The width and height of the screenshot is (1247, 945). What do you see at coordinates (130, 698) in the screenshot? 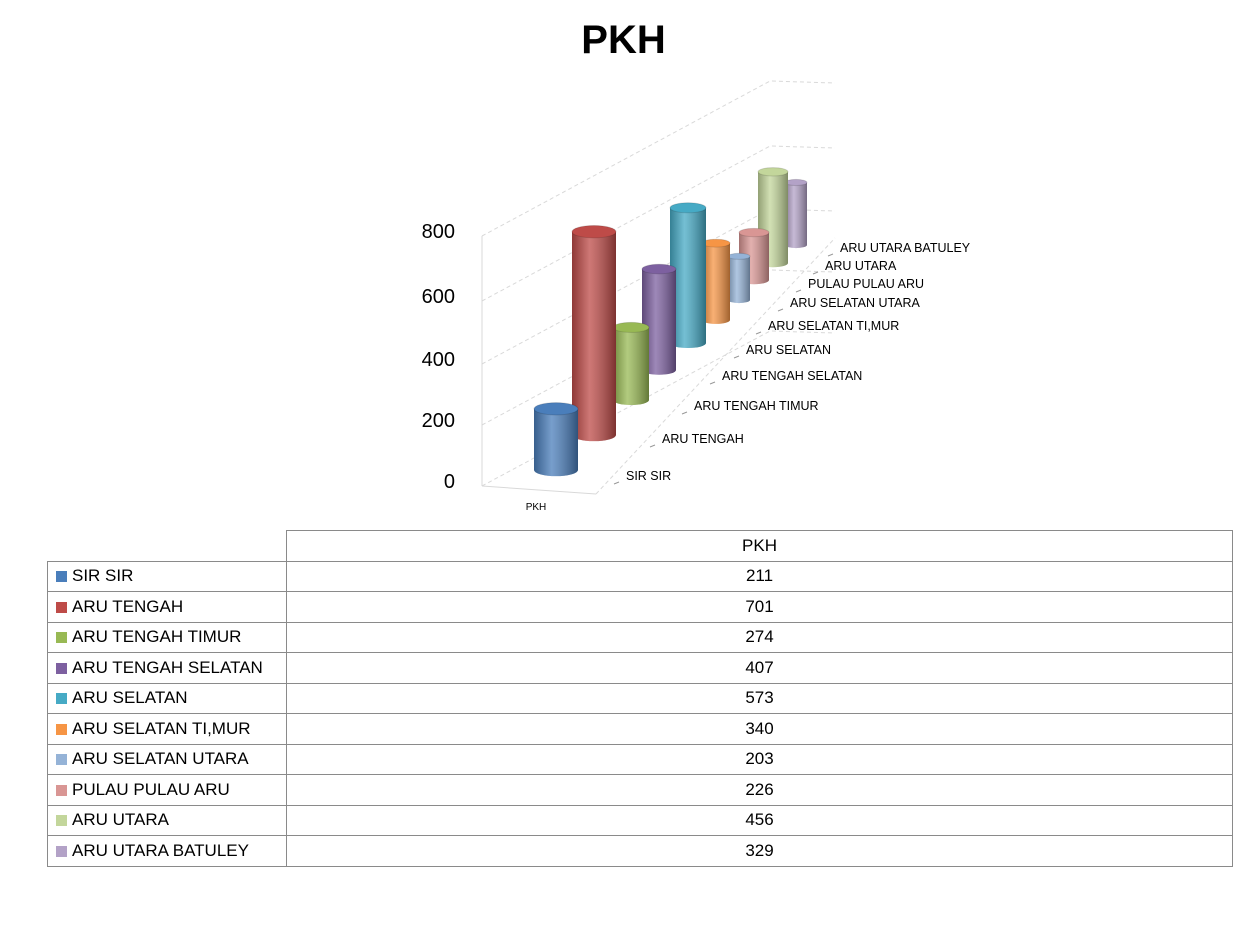
I see `legend-label: ARU SELATAN` at bounding box center [130, 698].